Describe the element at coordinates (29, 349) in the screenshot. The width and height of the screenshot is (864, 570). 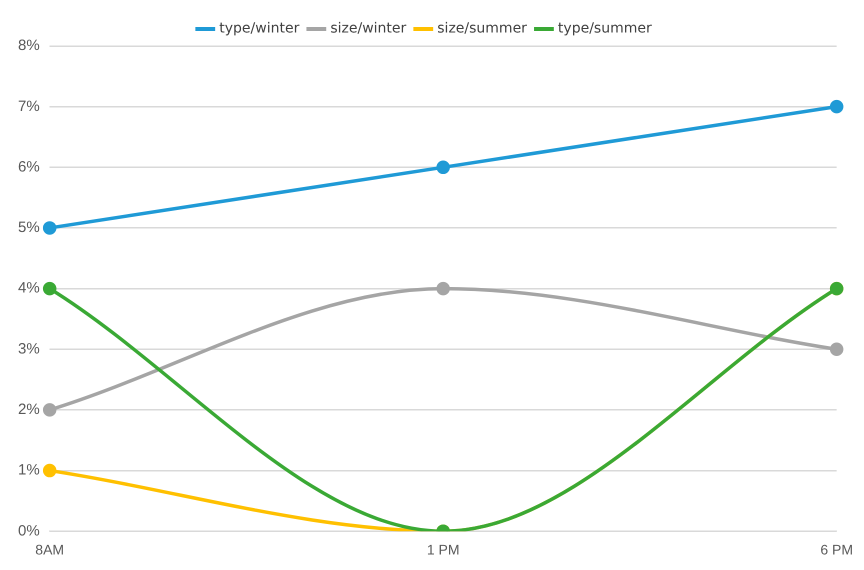
I see `y-tick-label: 3%` at that location.